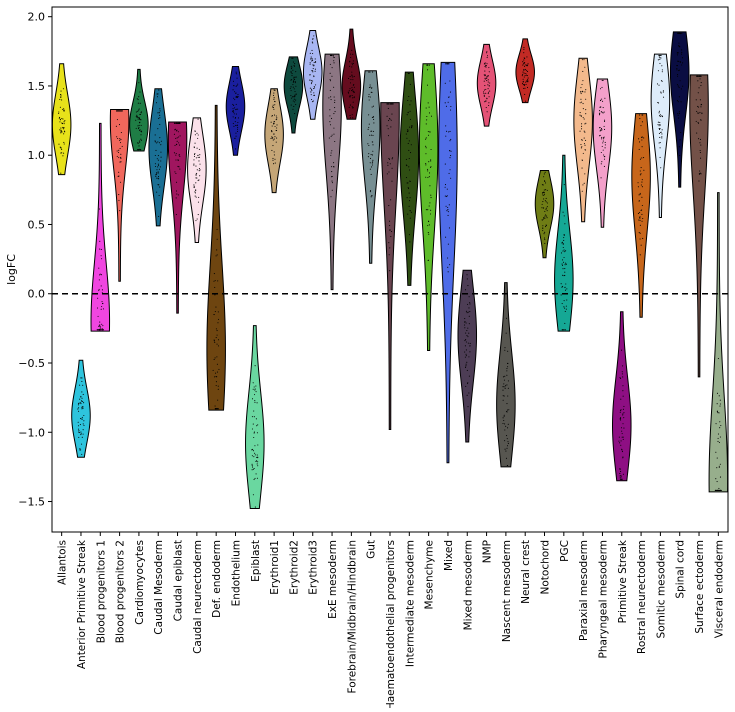  I want to click on x-tick-label: Def. endoderm, so click(217, 579).